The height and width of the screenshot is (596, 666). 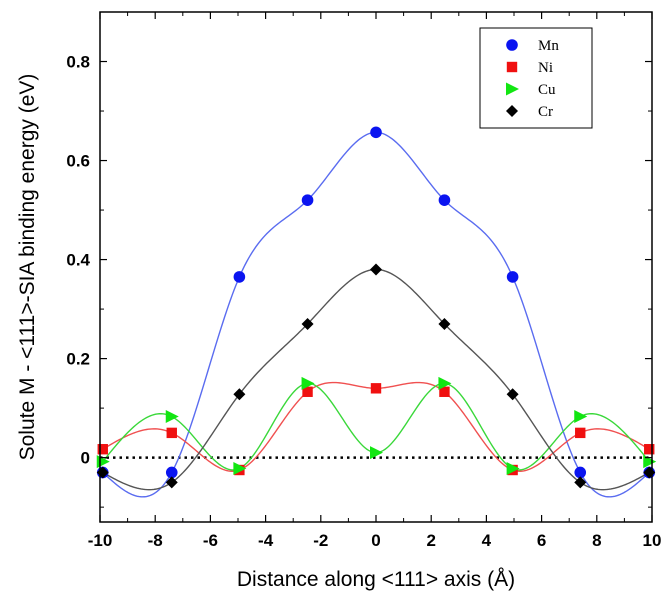 I want to click on legend-label-ni: Ni, so click(x=545, y=68).